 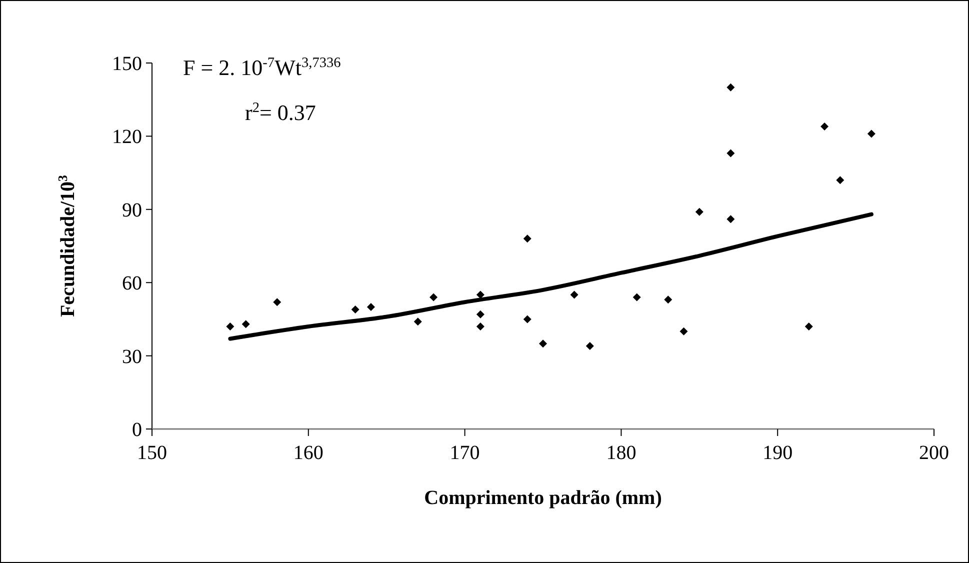 I want to click on x-tick-label: 160, so click(x=308, y=453).